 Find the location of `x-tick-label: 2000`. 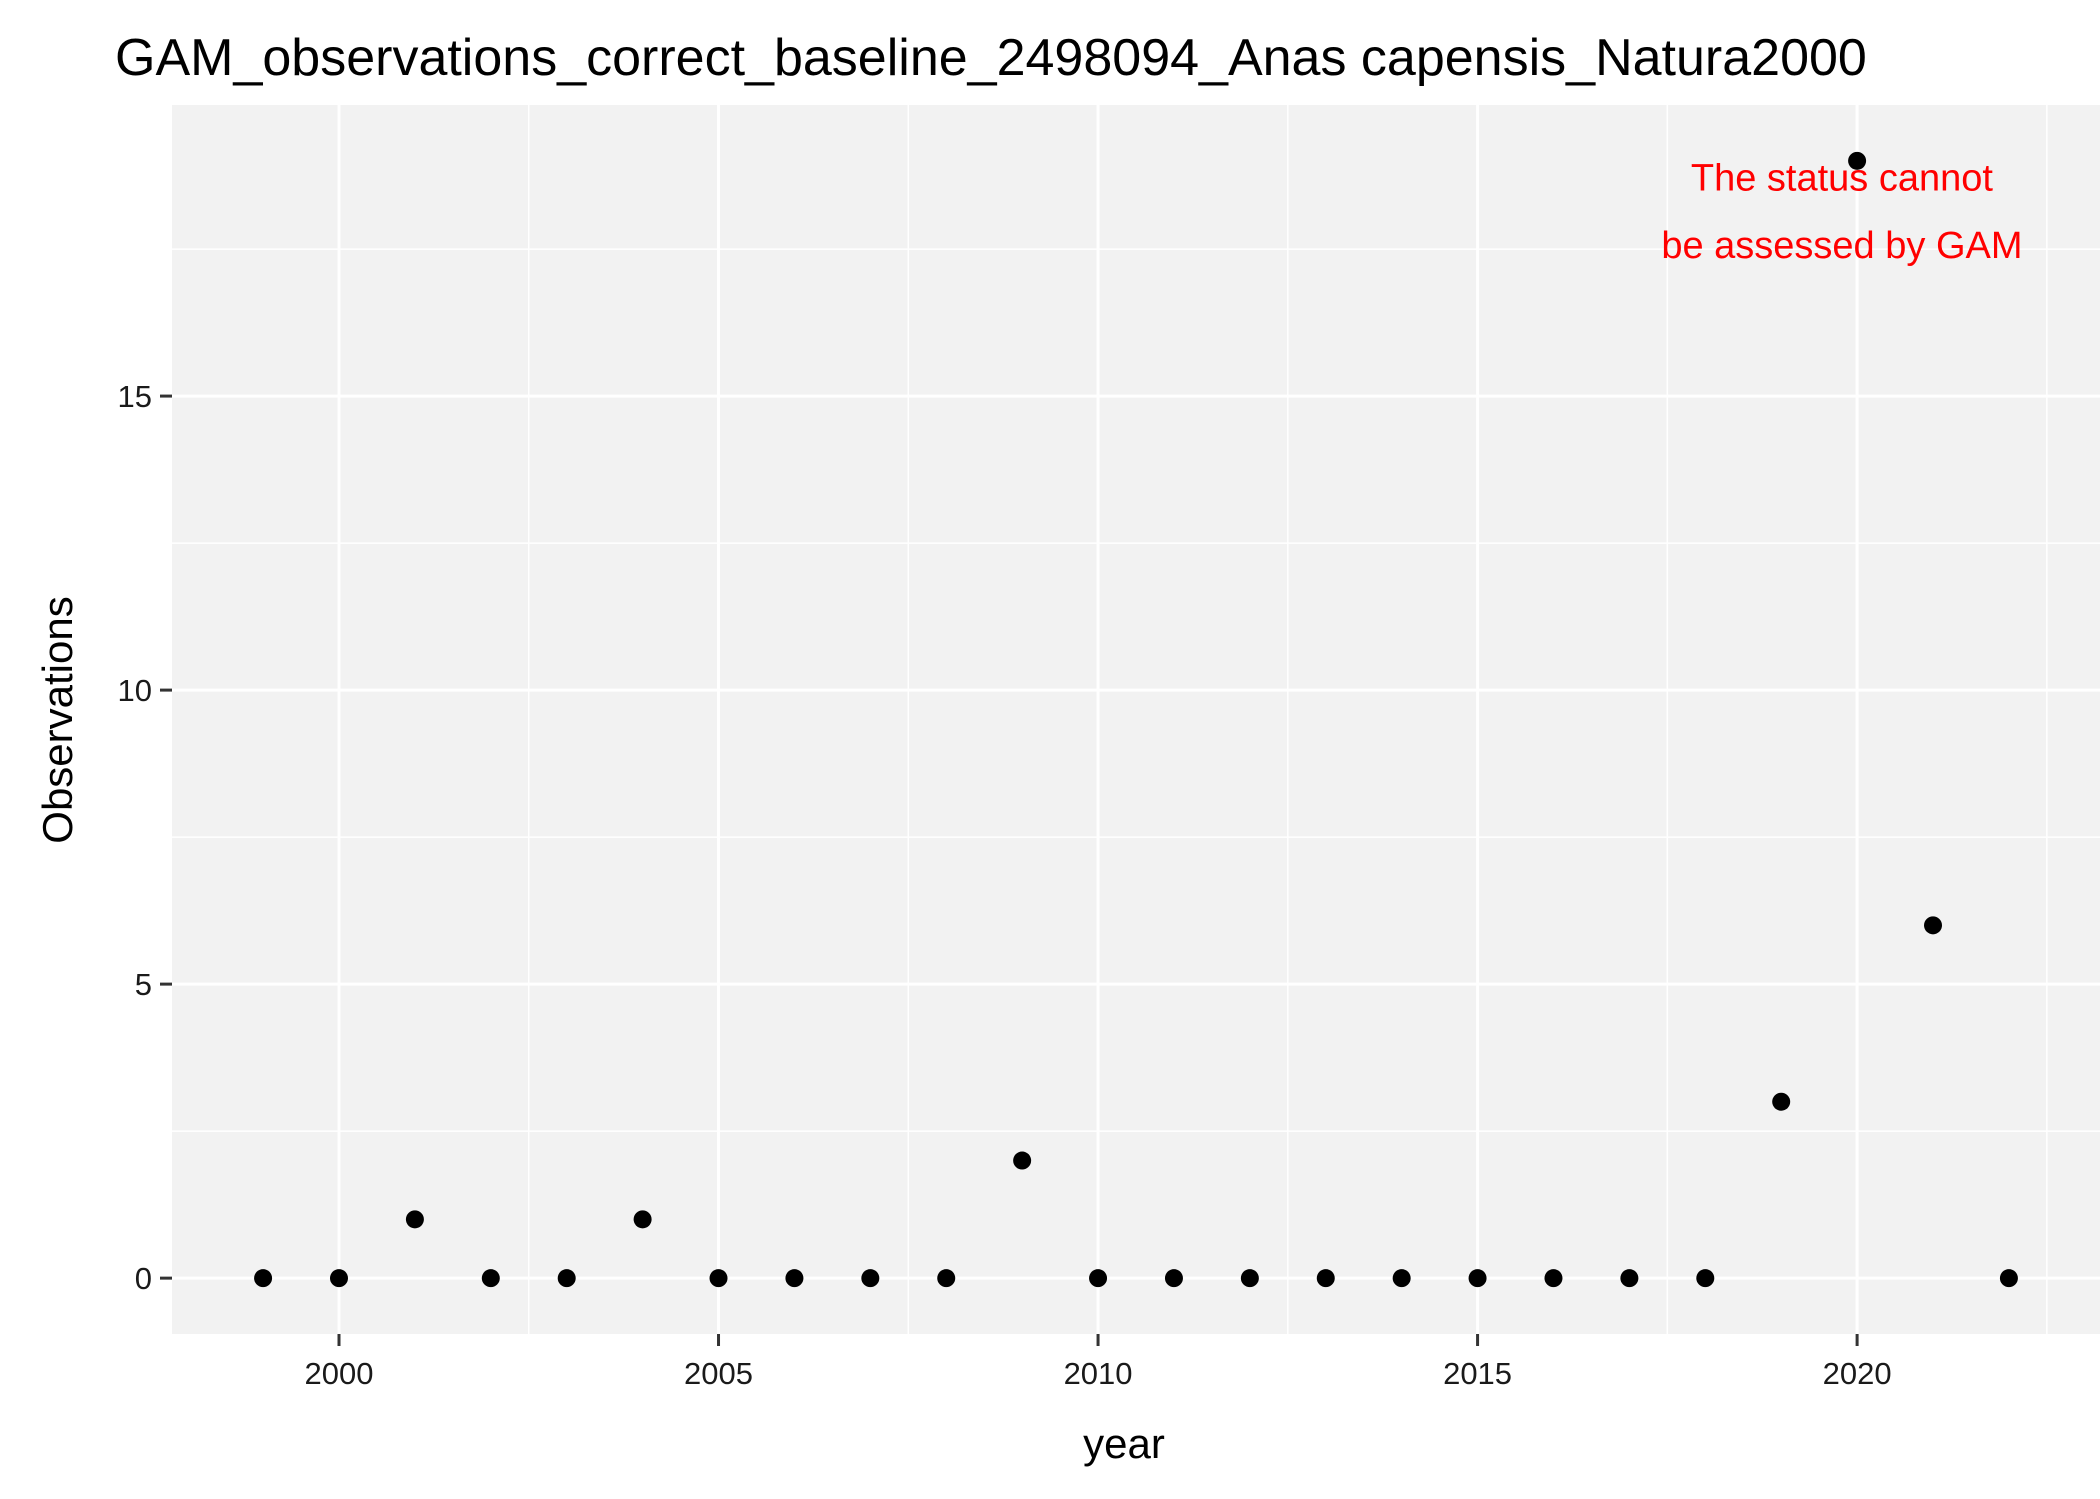

x-tick-label: 2000 is located at coordinates (339, 1373).